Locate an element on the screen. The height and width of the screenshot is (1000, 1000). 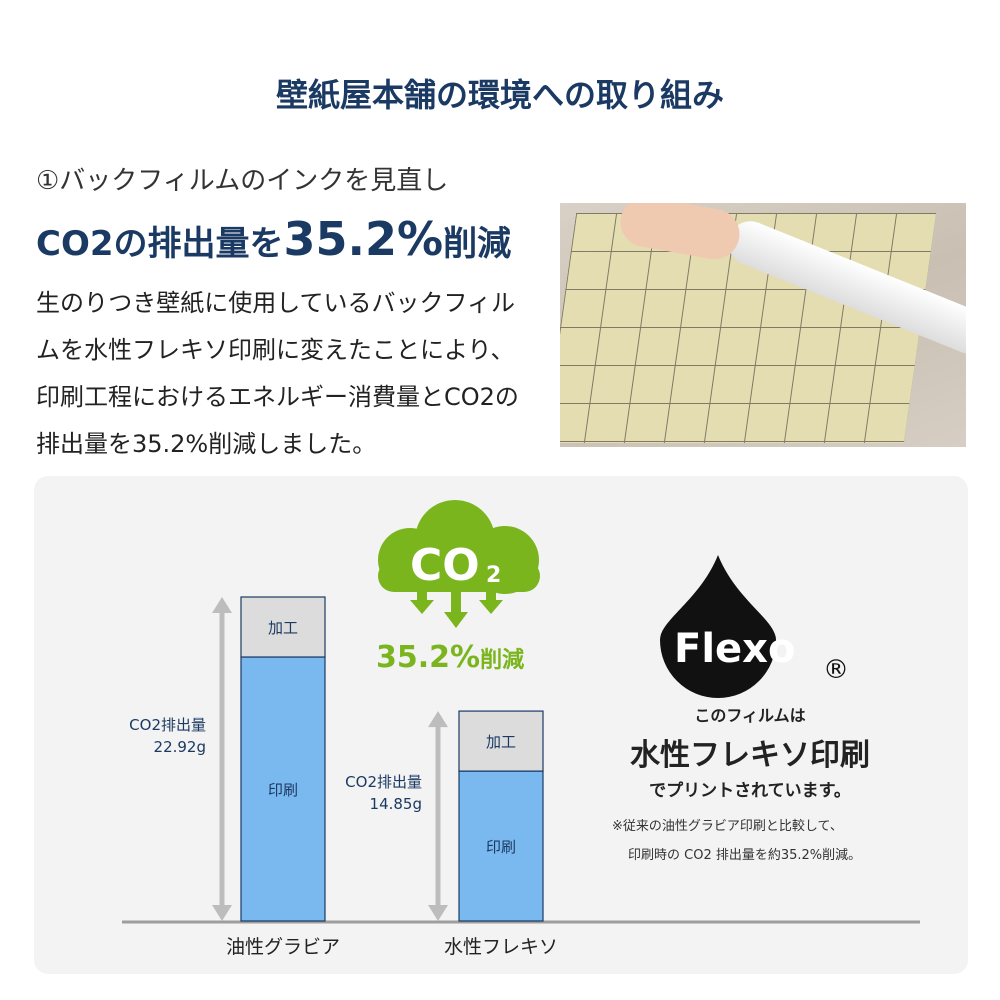
page-title: 壁紙屋本舗の環境への取り組み is located at coordinates (499, 95).